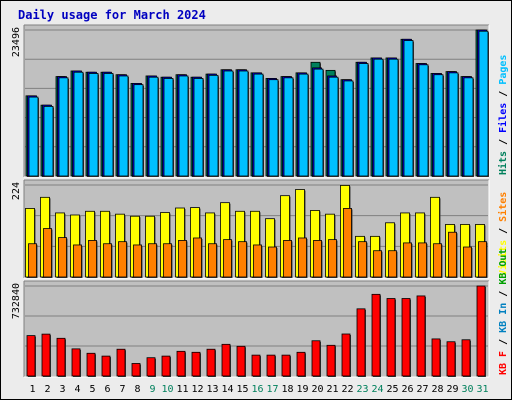 Image resolution: width=512 pixels, height=400 pixels. What do you see at coordinates (317, 389) in the screenshot?
I see `day-label-20: 20` at bounding box center [317, 389].